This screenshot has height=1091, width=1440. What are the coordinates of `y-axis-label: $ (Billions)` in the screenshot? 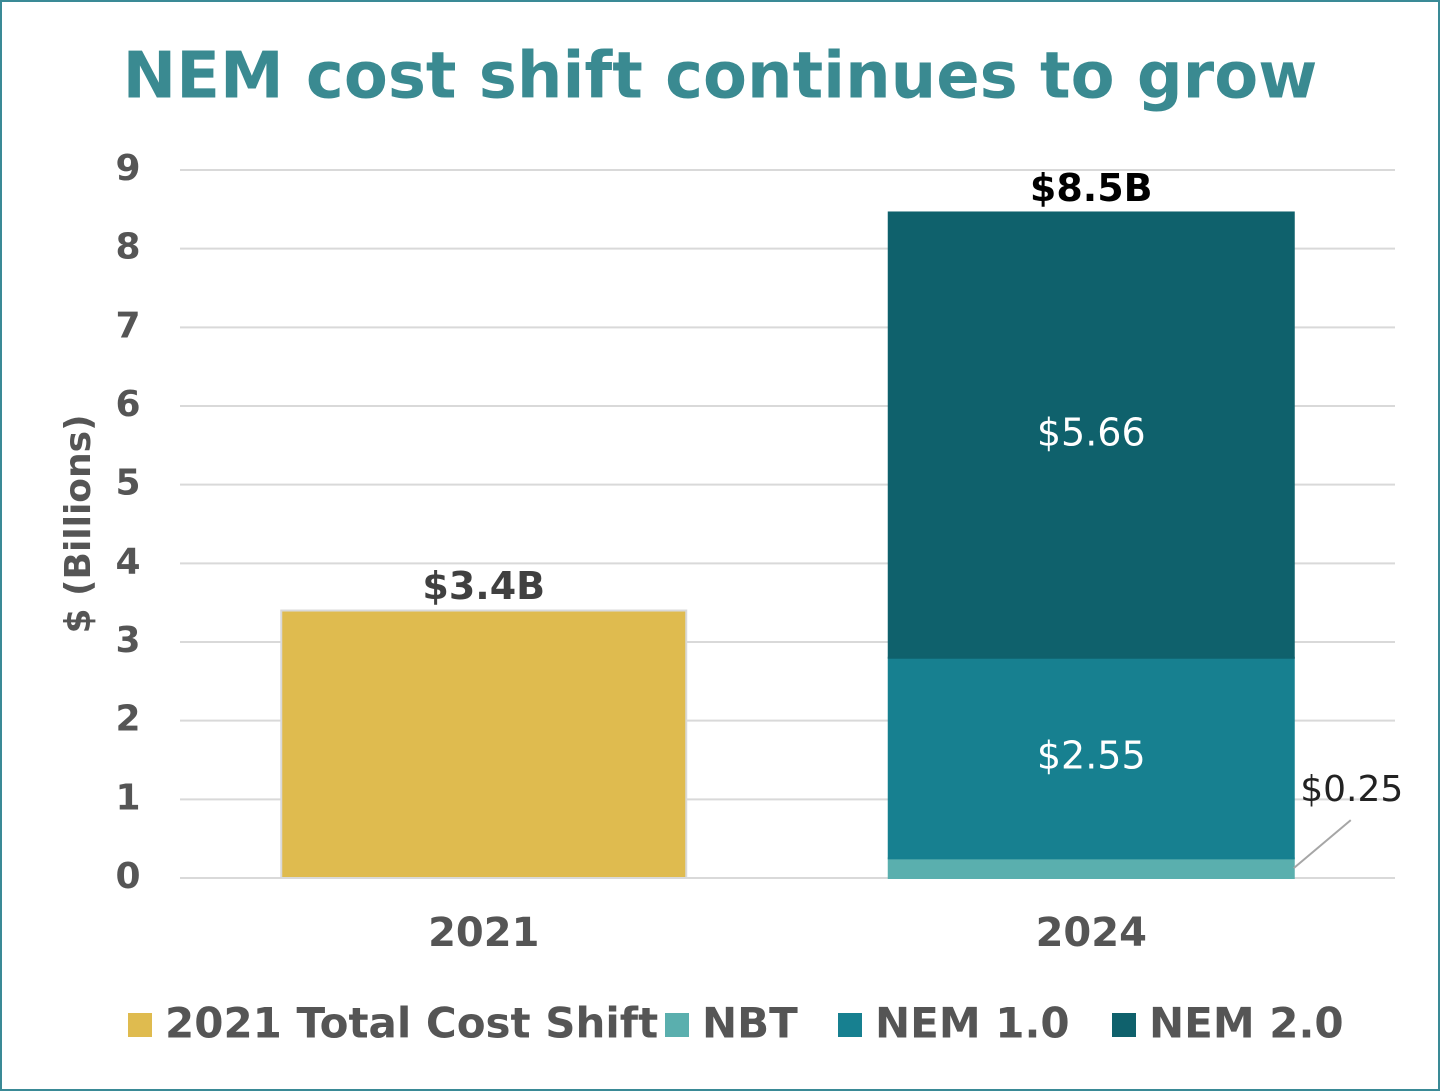 It's located at (78, 523).